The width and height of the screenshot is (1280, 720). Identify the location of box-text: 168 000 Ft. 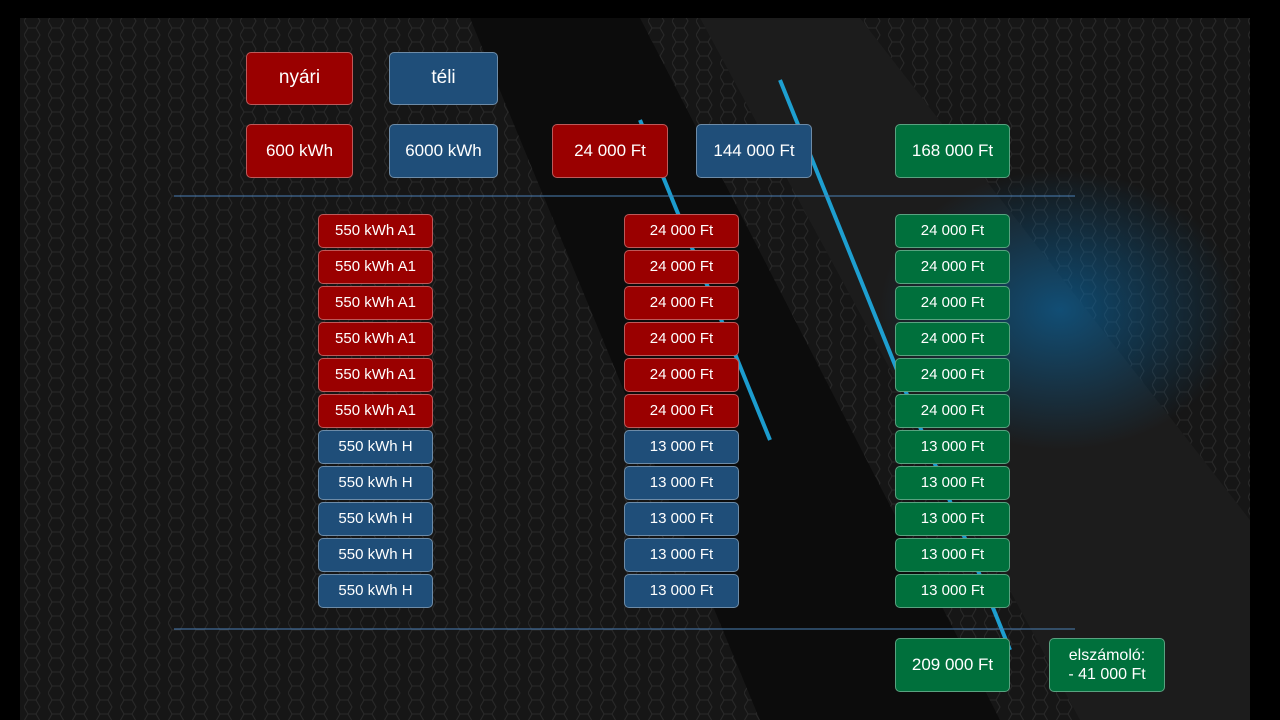
(952, 150).